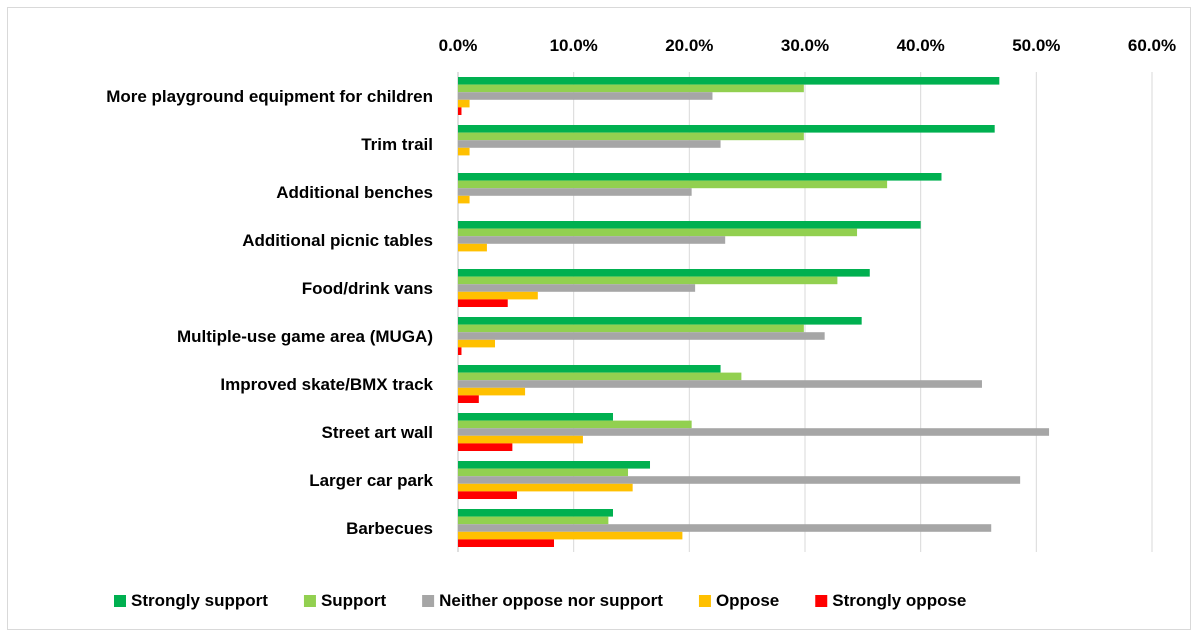 This screenshot has height=637, width=1198. Describe the element at coordinates (305, 336) in the screenshot. I see `category-label: Multiple-use game area (MUGA)` at that location.